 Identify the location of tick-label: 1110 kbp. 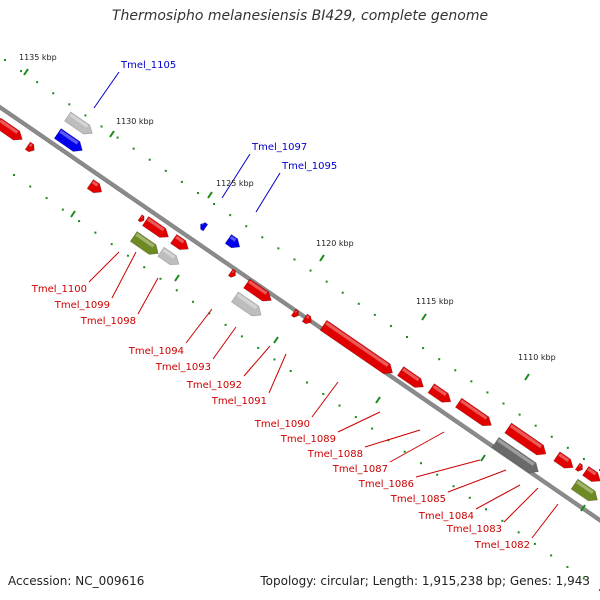
(537, 357).